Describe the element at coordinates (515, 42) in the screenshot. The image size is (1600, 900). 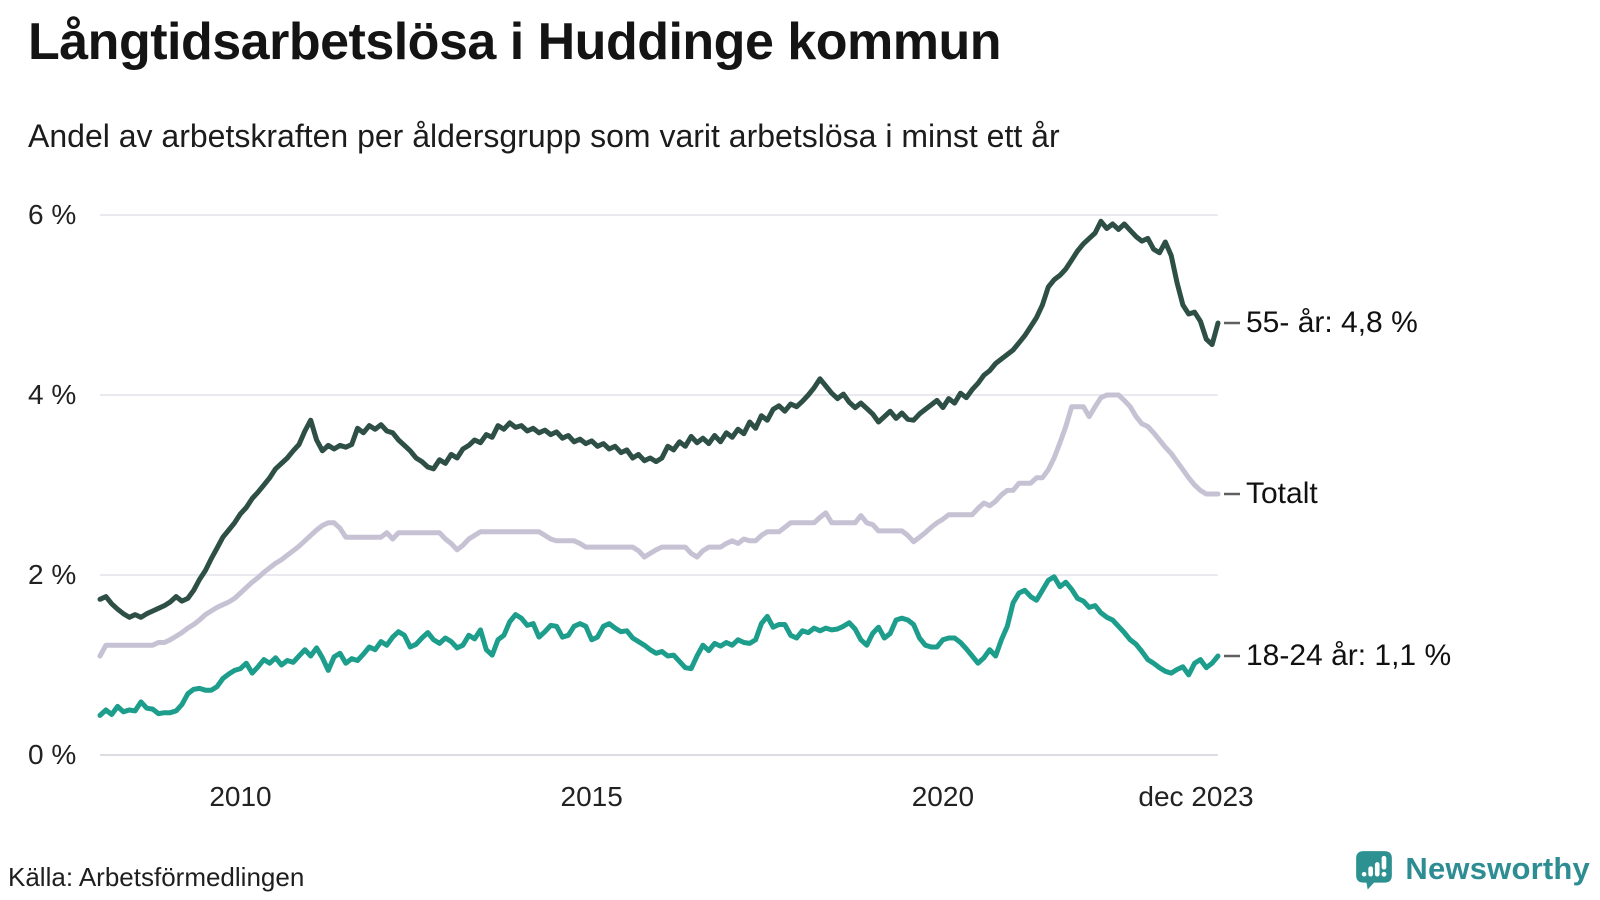
I see `page-title: Långtidsarbetslösa i Huddinge kommun` at that location.